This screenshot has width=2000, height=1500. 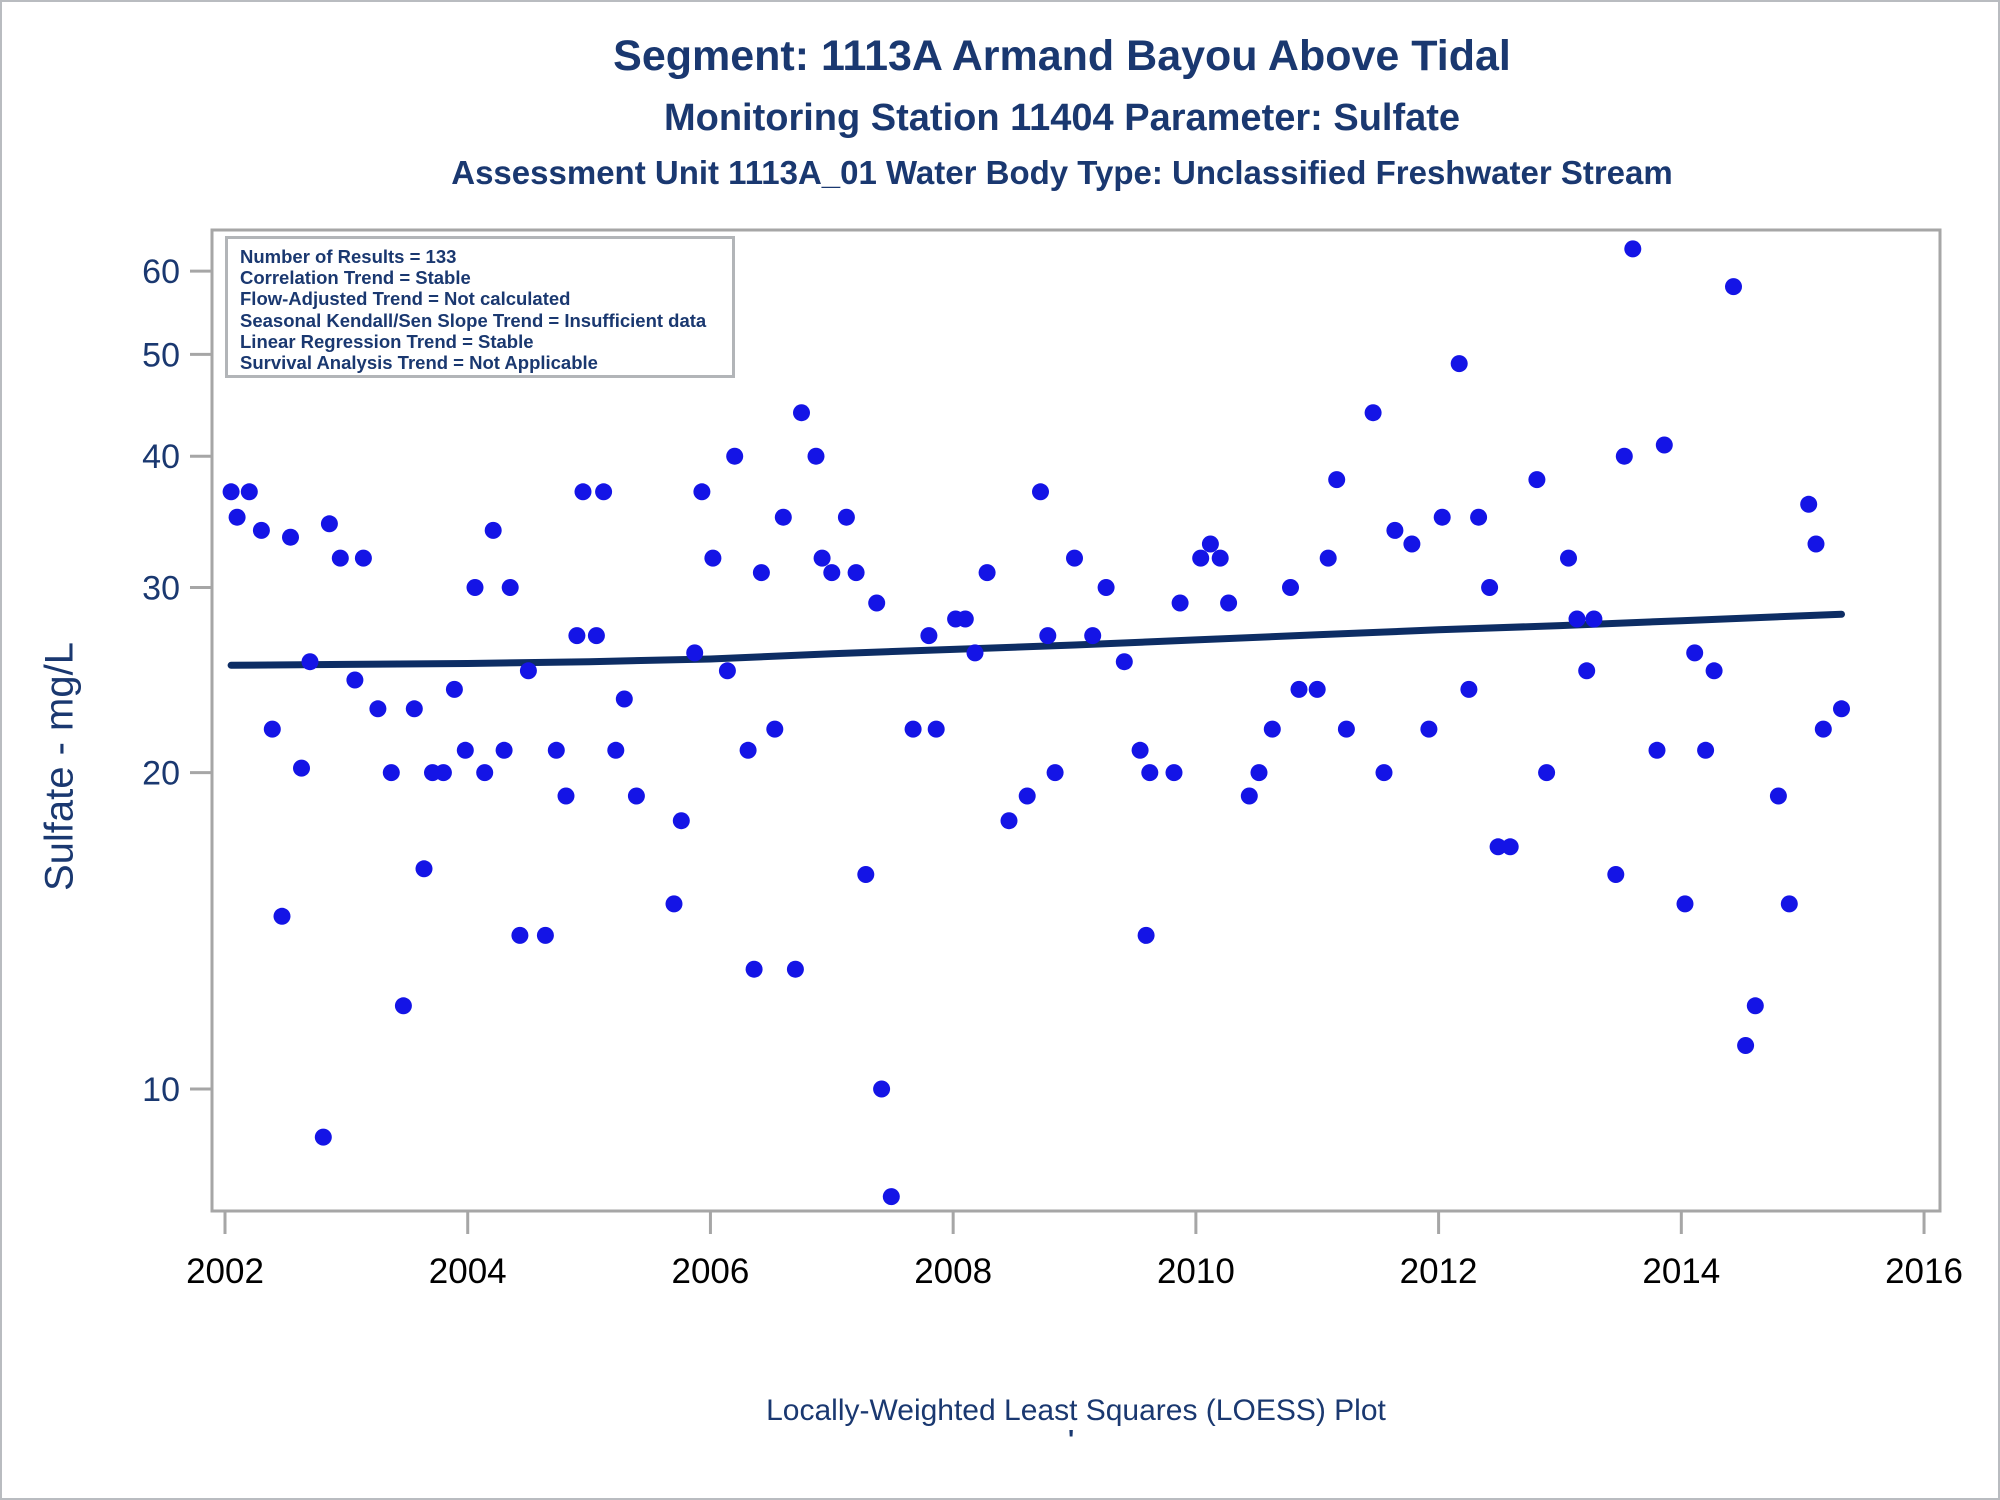 What do you see at coordinates (161, 589) in the screenshot?
I see `y-tick-label: 30` at bounding box center [161, 589].